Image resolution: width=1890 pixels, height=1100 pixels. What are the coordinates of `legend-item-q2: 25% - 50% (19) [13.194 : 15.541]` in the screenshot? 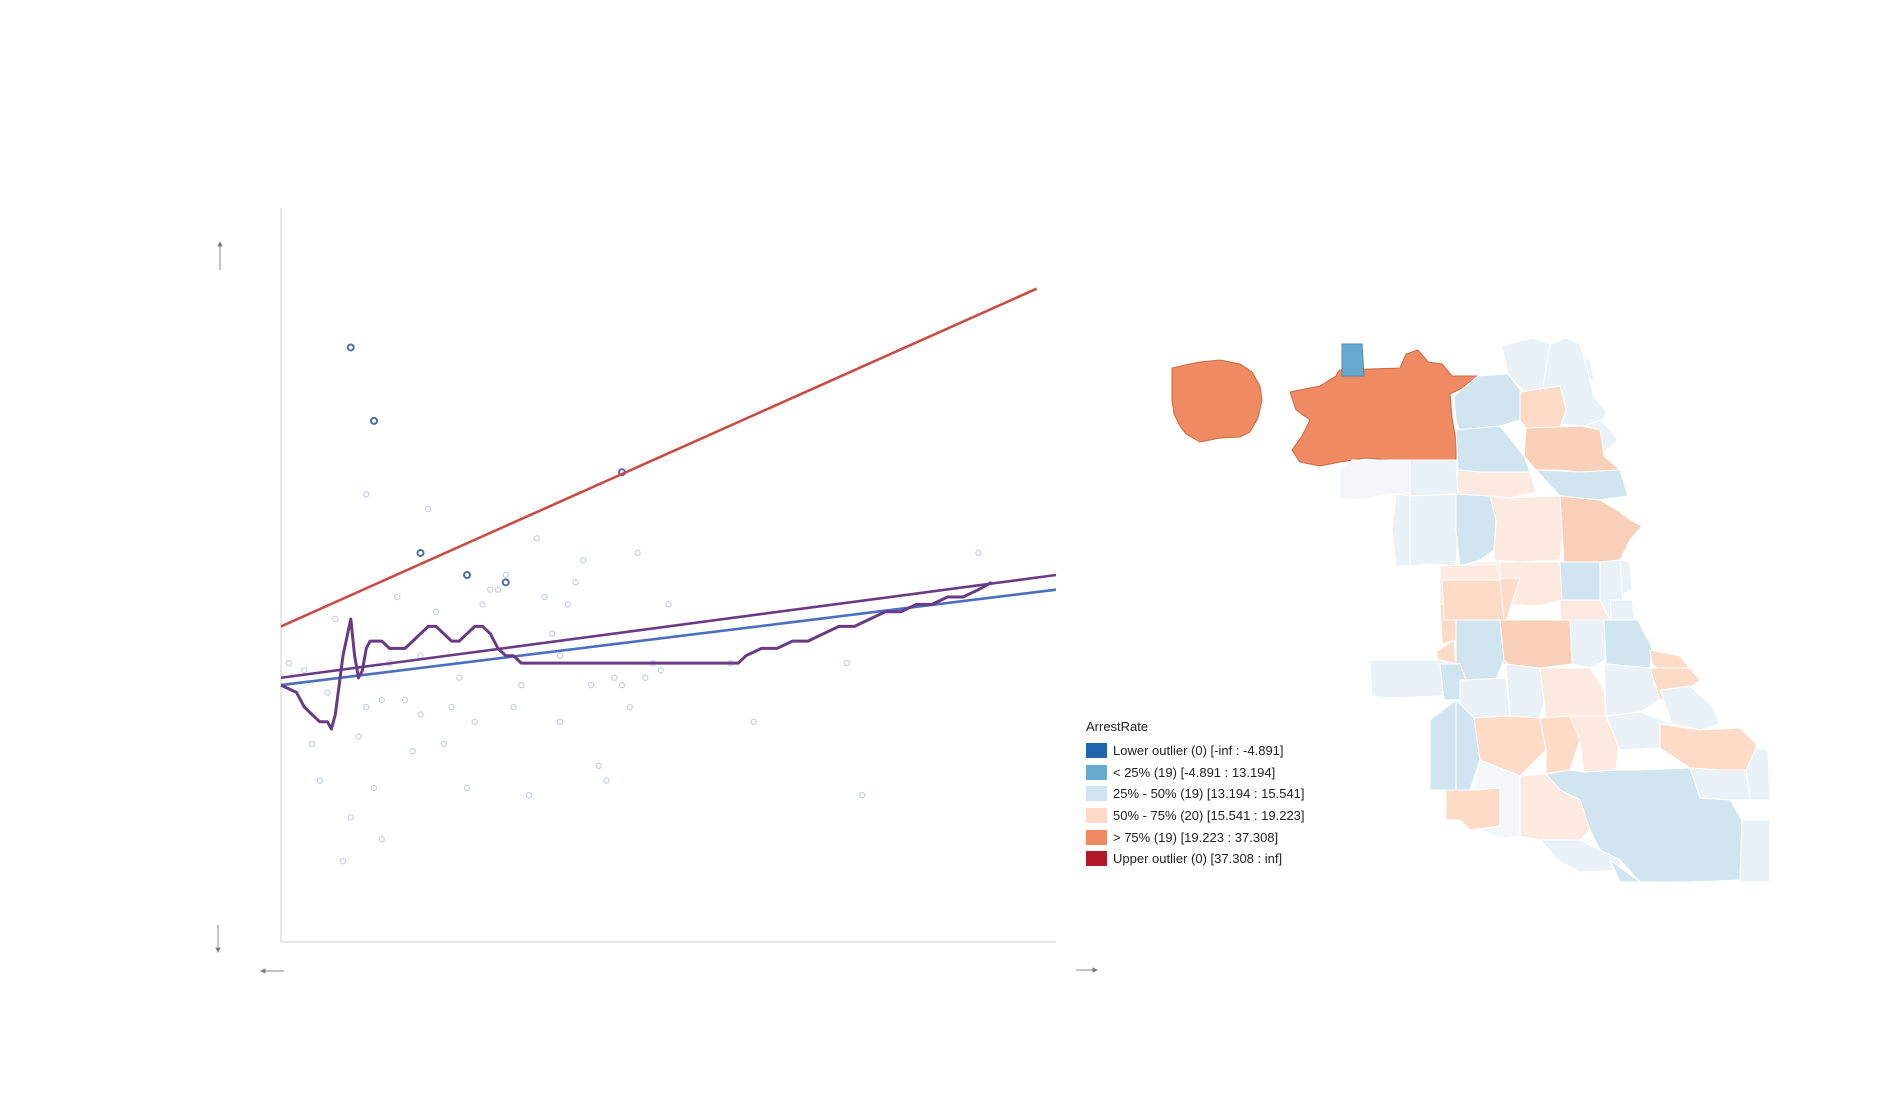 It's located at (1195, 794).